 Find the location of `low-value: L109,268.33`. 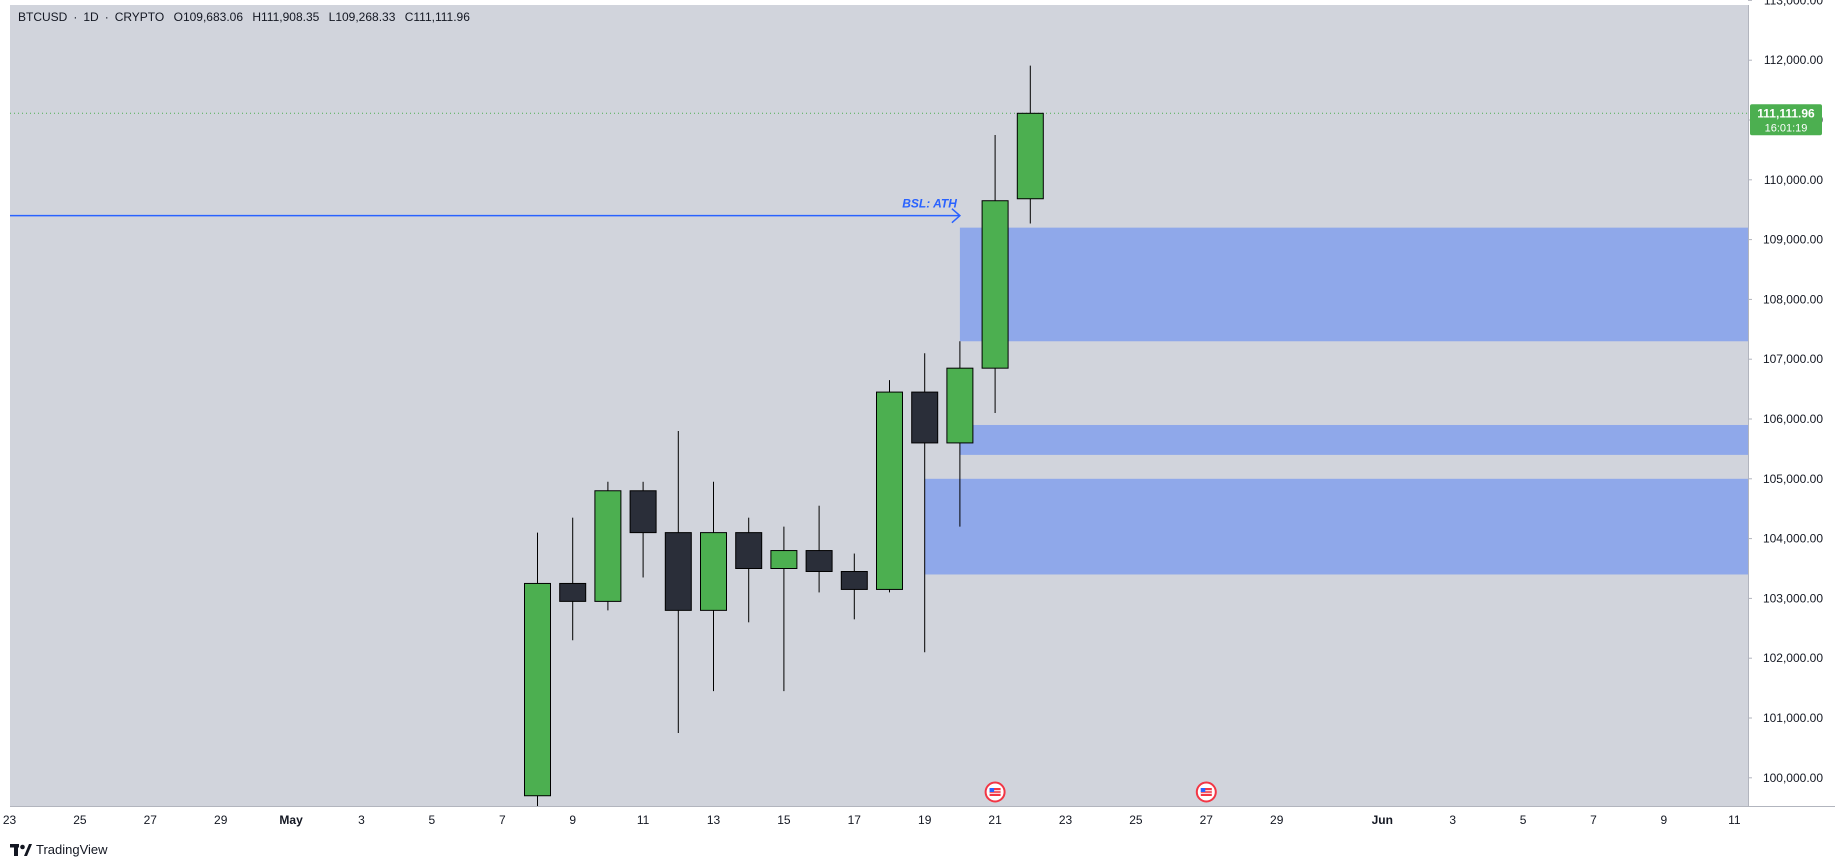

low-value: L109,268.33 is located at coordinates (362, 17).